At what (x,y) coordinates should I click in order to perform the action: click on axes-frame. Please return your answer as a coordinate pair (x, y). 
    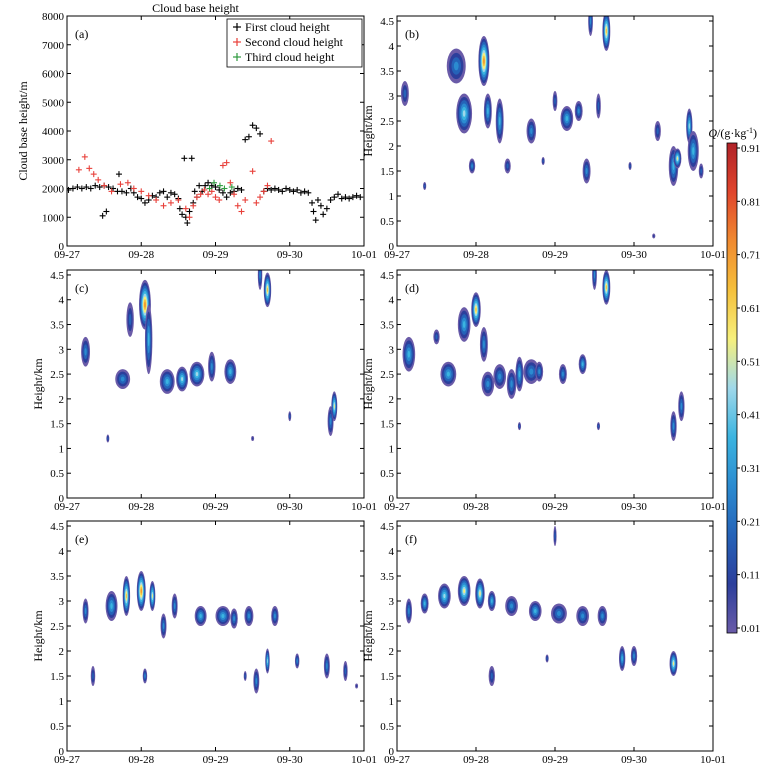
    Looking at the image, I should click on (555, 131).